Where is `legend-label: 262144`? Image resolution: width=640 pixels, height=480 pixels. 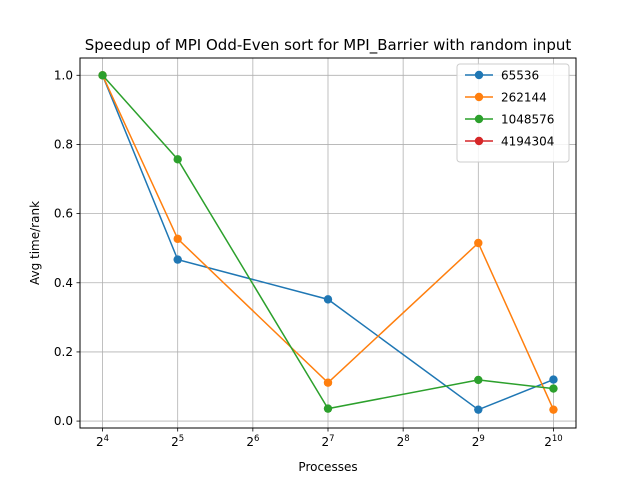 legend-label: 262144 is located at coordinates (524, 98).